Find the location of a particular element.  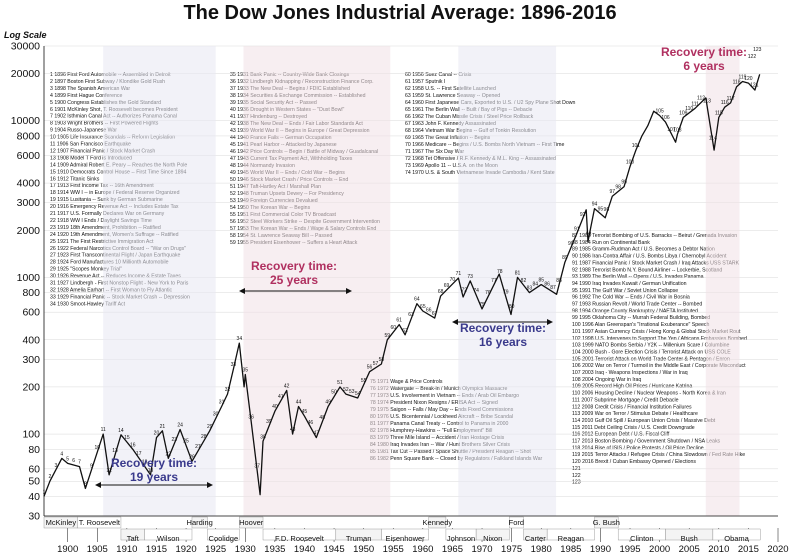

recovery-annotation: Recovery time:25 years is located at coordinates (295, 276).